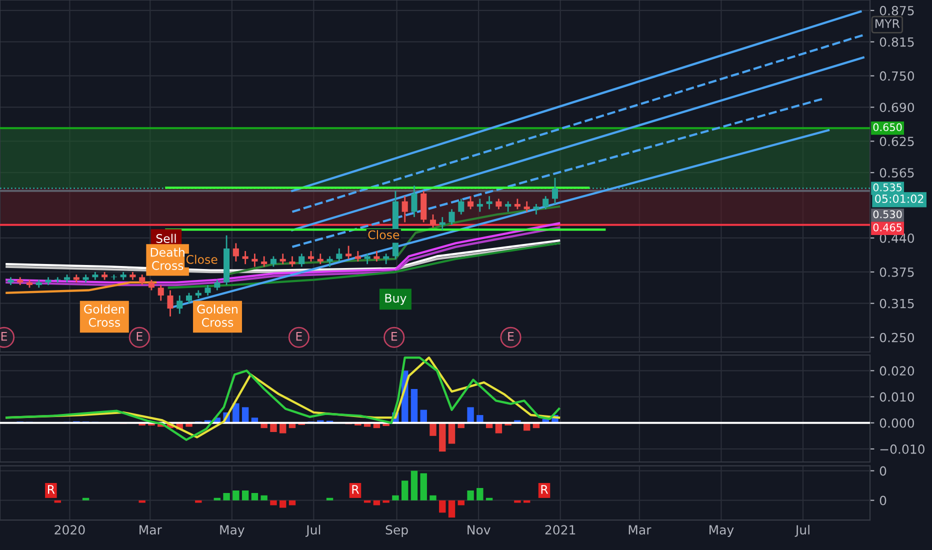  I want to click on annotation: Buy, so click(395, 299).